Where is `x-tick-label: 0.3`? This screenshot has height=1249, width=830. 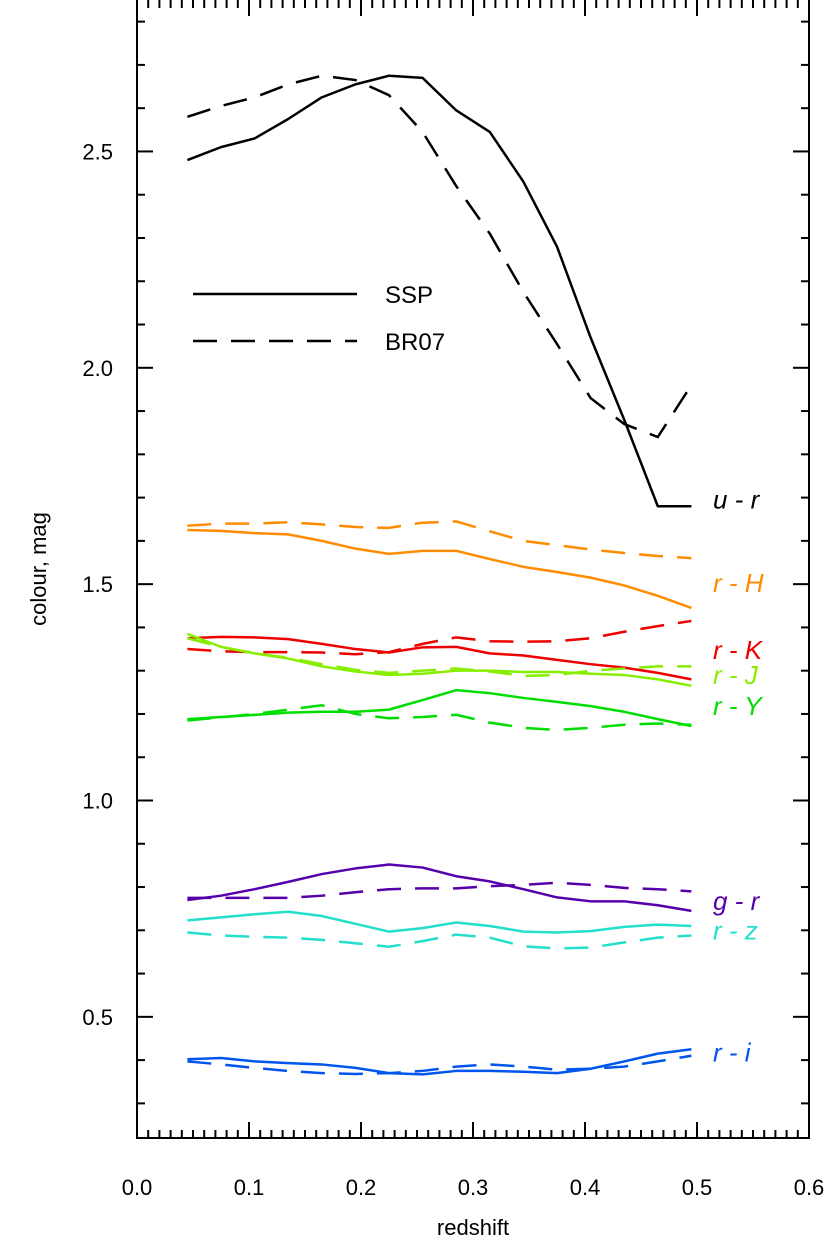 x-tick-label: 0.3 is located at coordinates (473, 1187).